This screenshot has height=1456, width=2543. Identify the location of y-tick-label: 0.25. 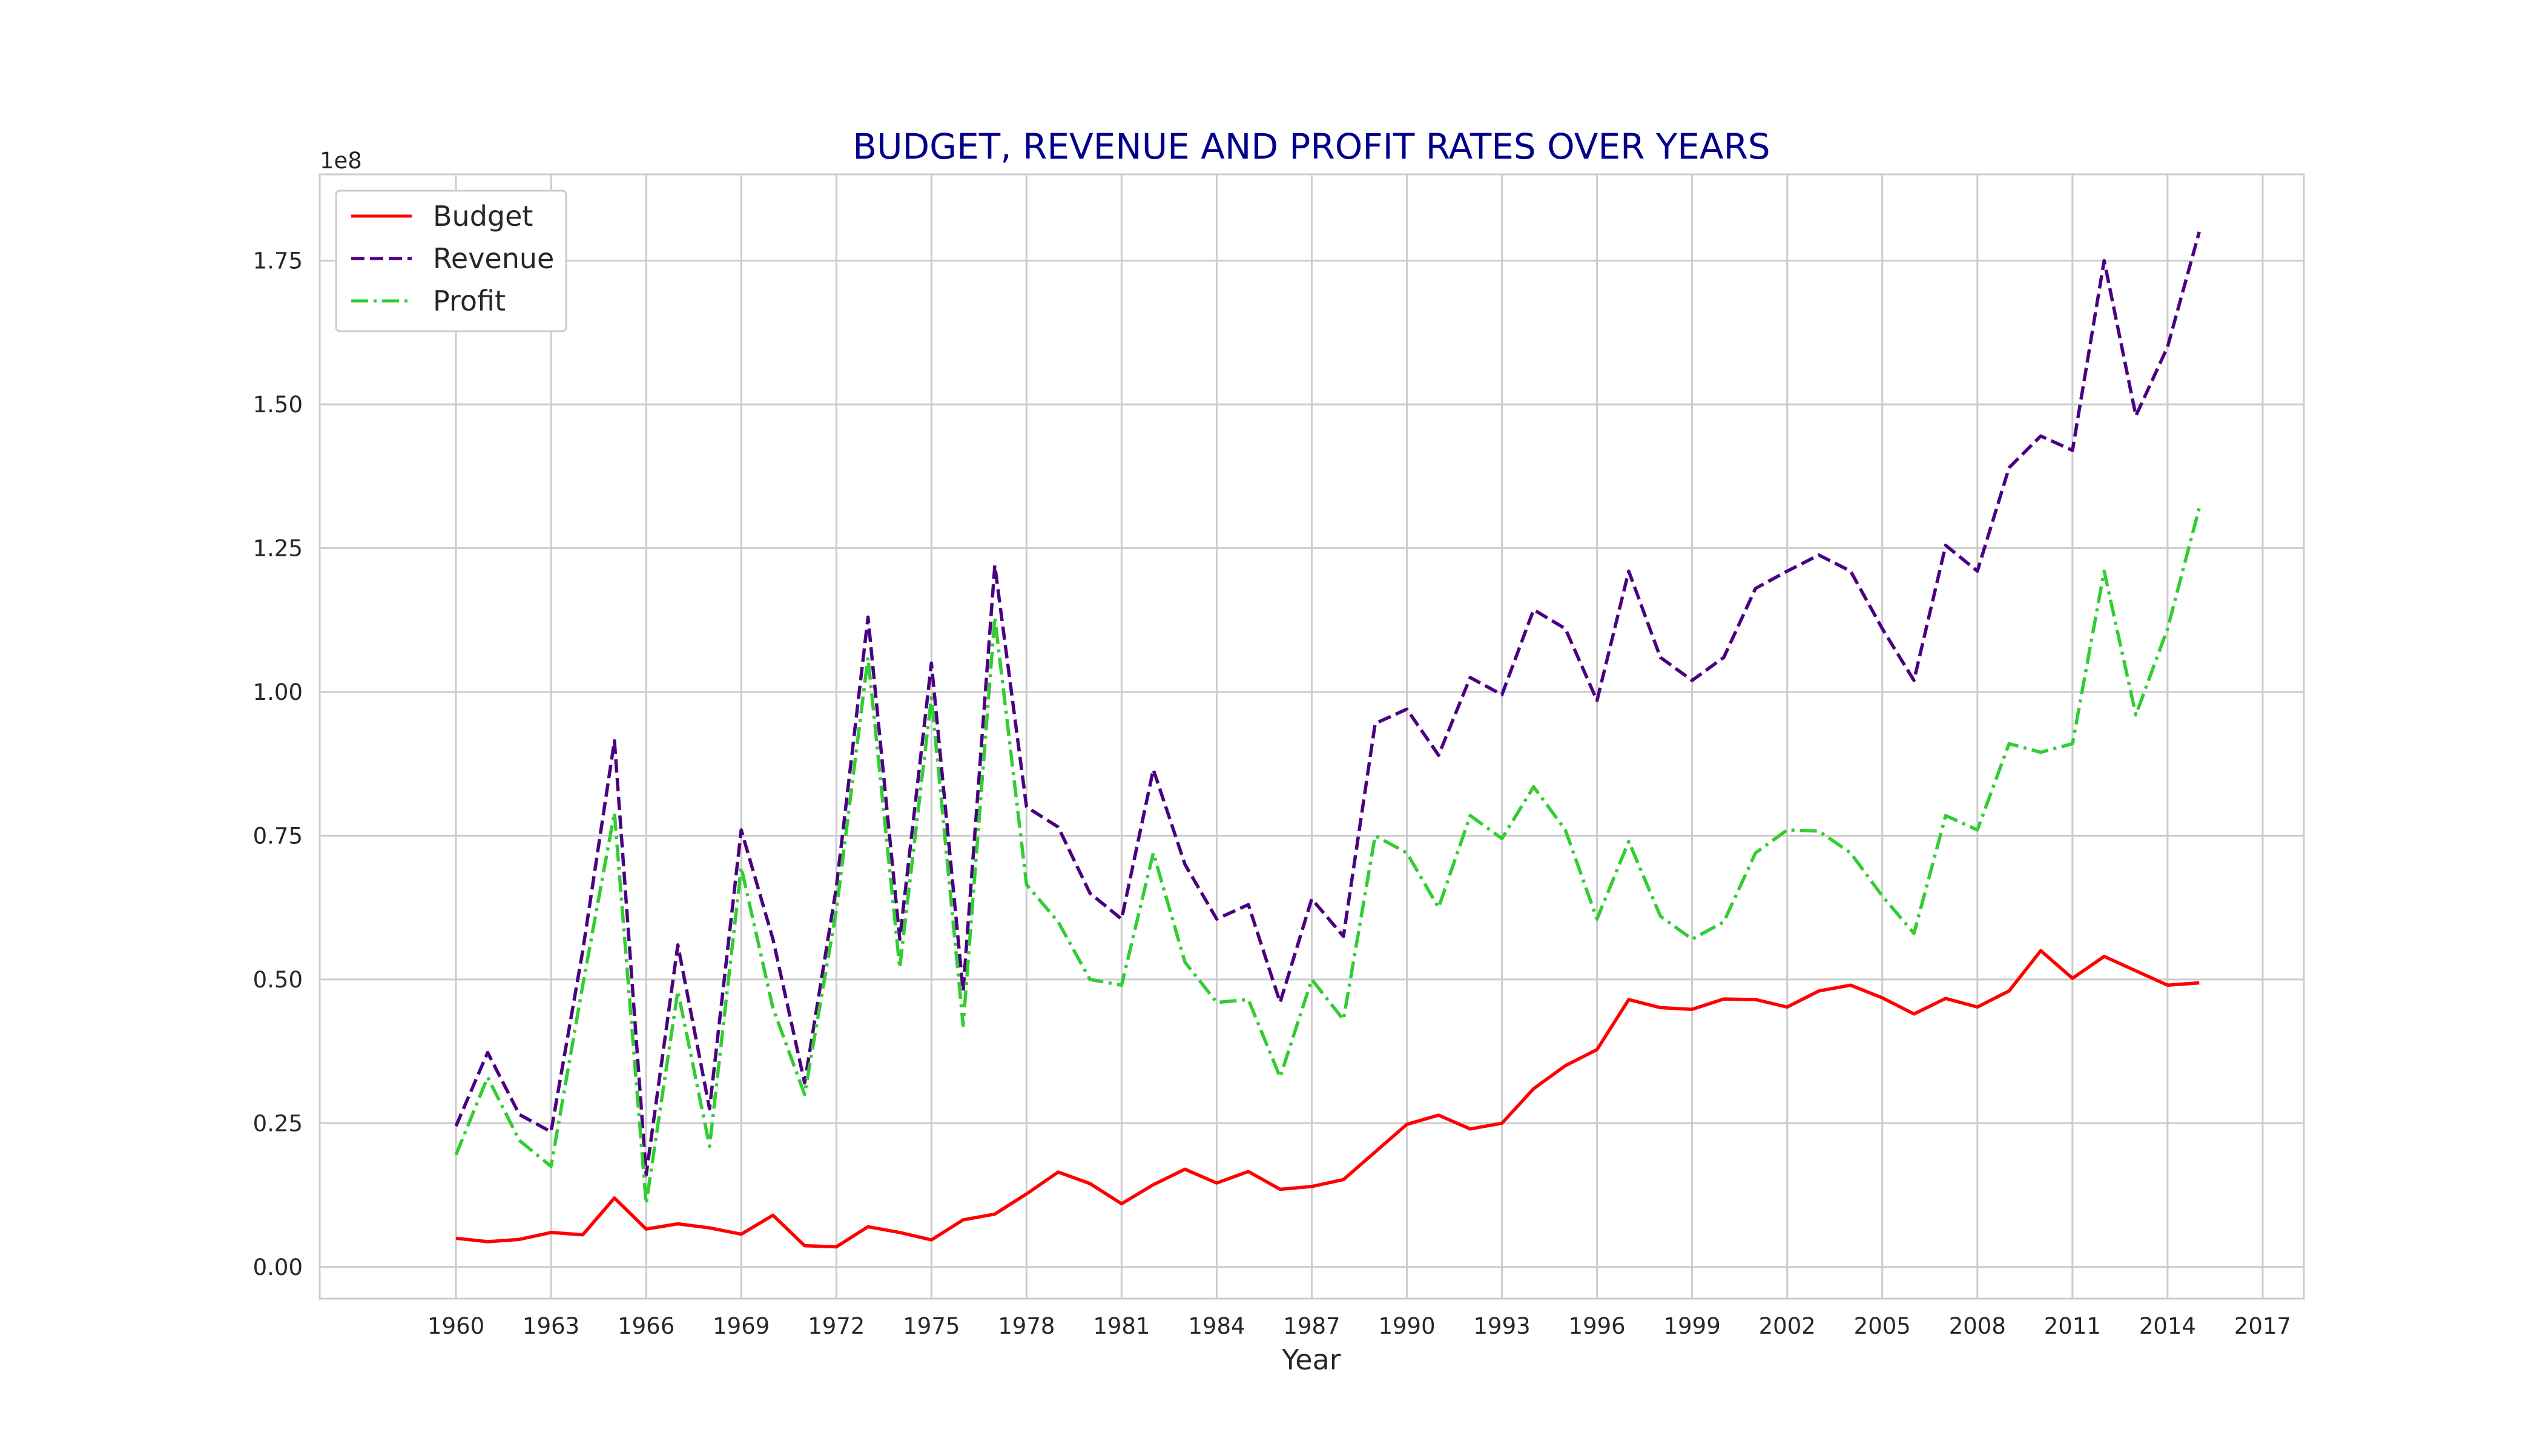
(278, 1123).